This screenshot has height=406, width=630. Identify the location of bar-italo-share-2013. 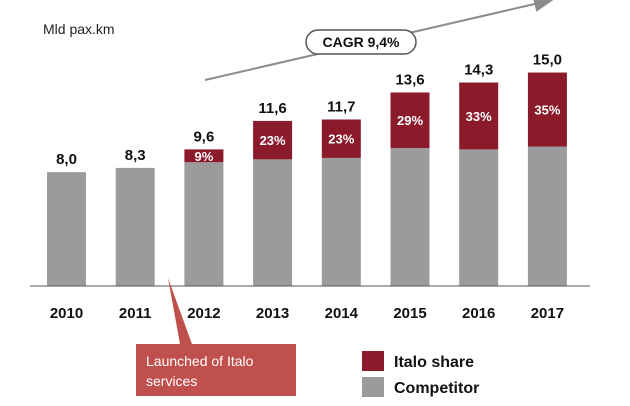
(273, 140).